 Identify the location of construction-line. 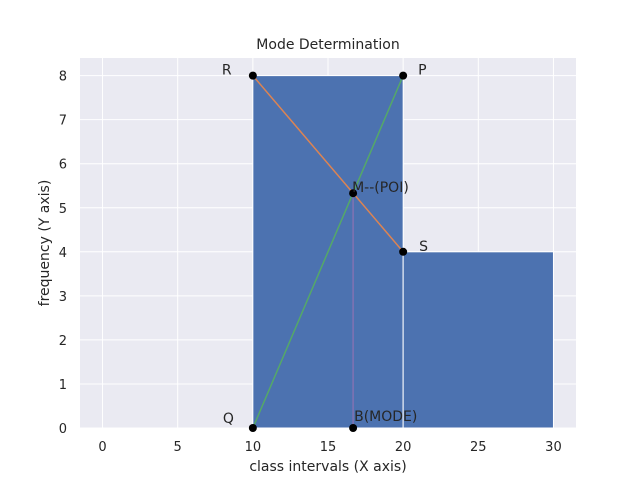
(328, 164).